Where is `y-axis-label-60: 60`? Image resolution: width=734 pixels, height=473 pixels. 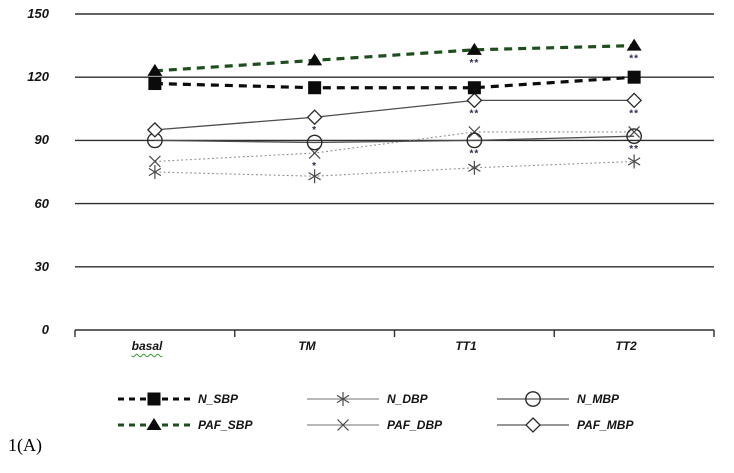 y-axis-label-60: 60 is located at coordinates (41, 203).